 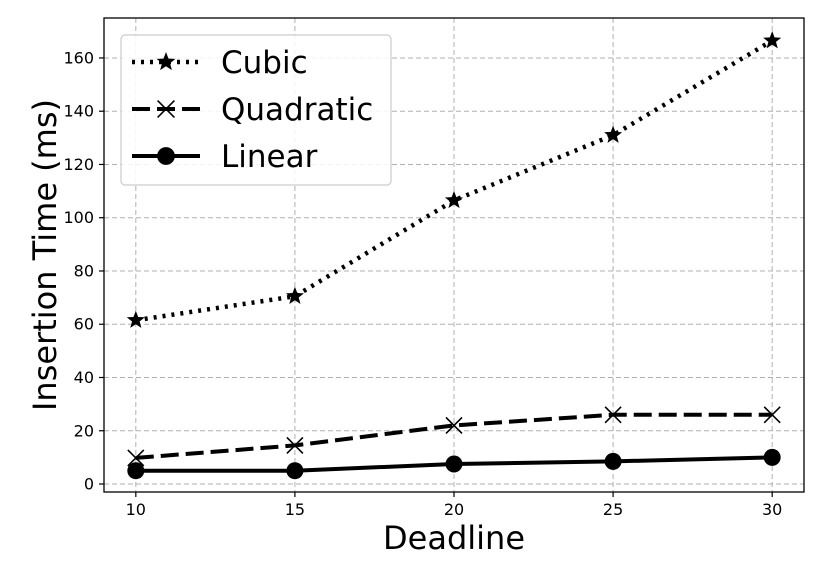 What do you see at coordinates (84, 377) in the screenshot?
I see `y-tick-label: 40` at bounding box center [84, 377].